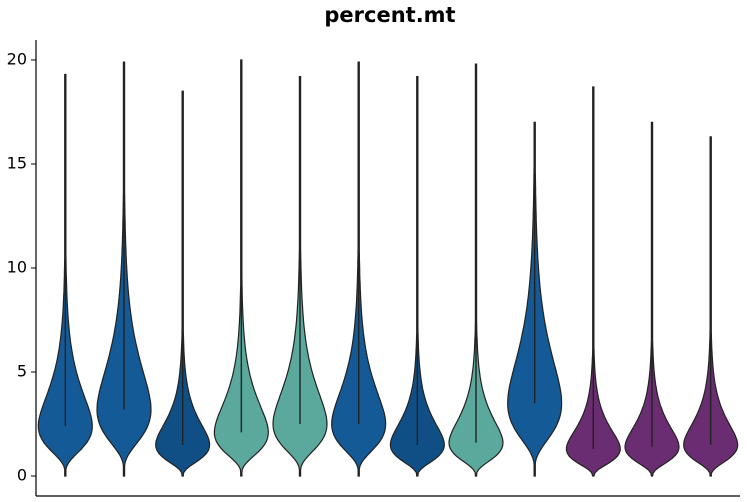 Image resolution: width=747 pixels, height=502 pixels. What do you see at coordinates (17, 58) in the screenshot?
I see `y-tick-label: 20` at bounding box center [17, 58].